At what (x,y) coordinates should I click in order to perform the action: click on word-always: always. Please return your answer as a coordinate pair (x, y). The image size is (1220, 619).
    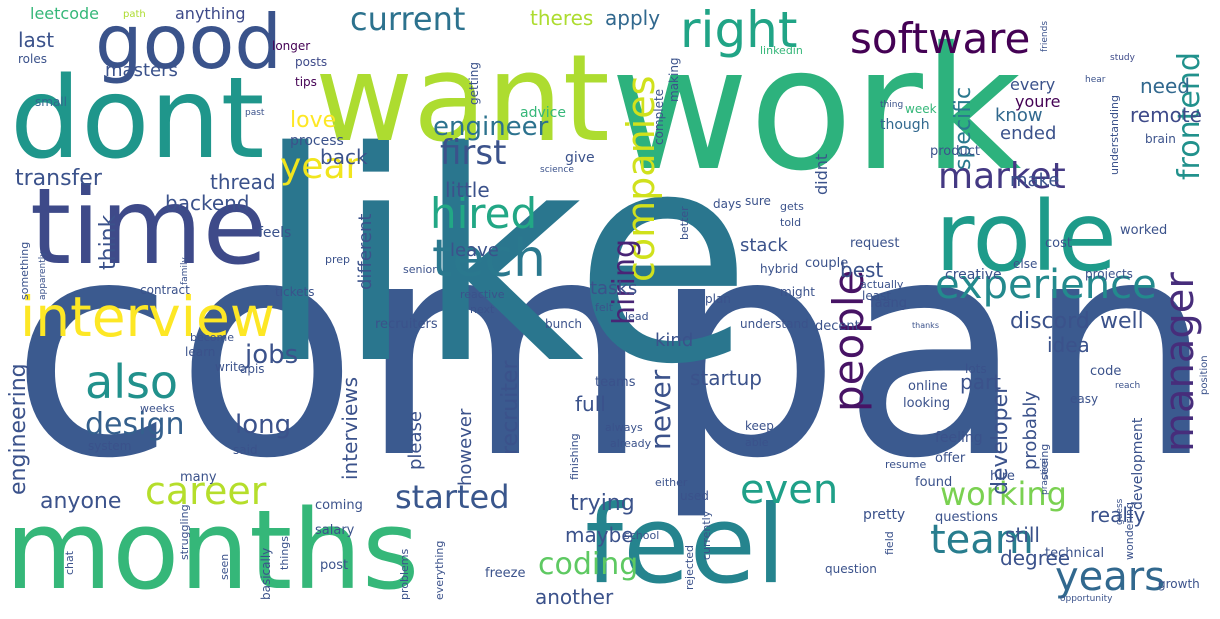
    Looking at the image, I should click on (624, 427).